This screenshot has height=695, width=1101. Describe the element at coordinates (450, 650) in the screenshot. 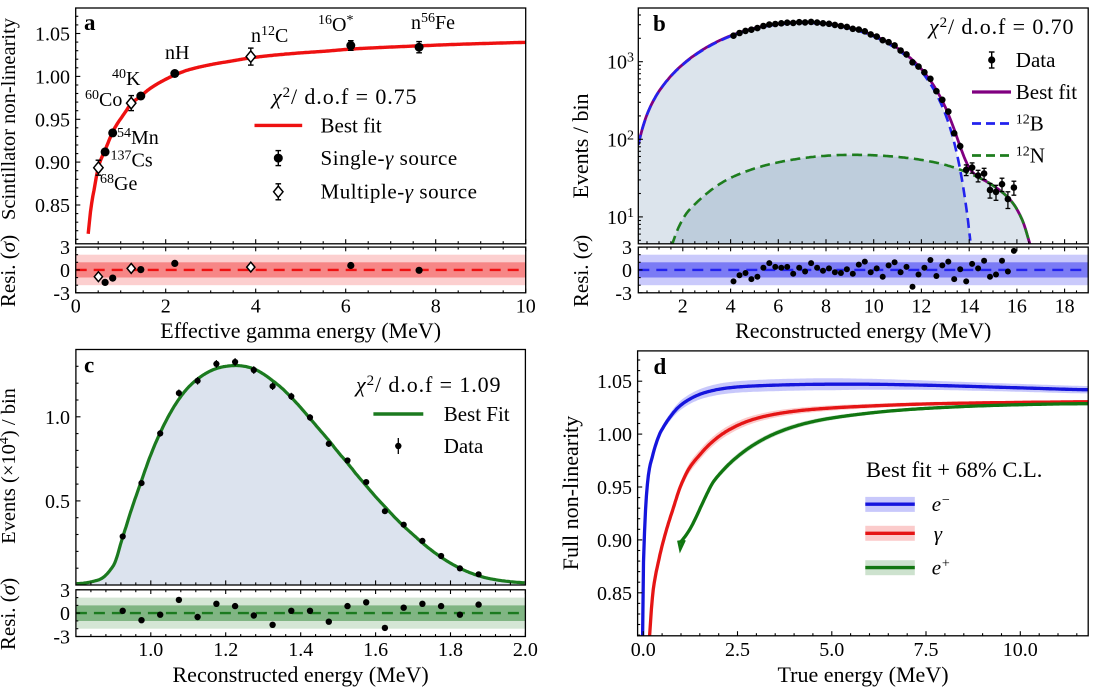

I see `svg-text: 1.8` at that location.